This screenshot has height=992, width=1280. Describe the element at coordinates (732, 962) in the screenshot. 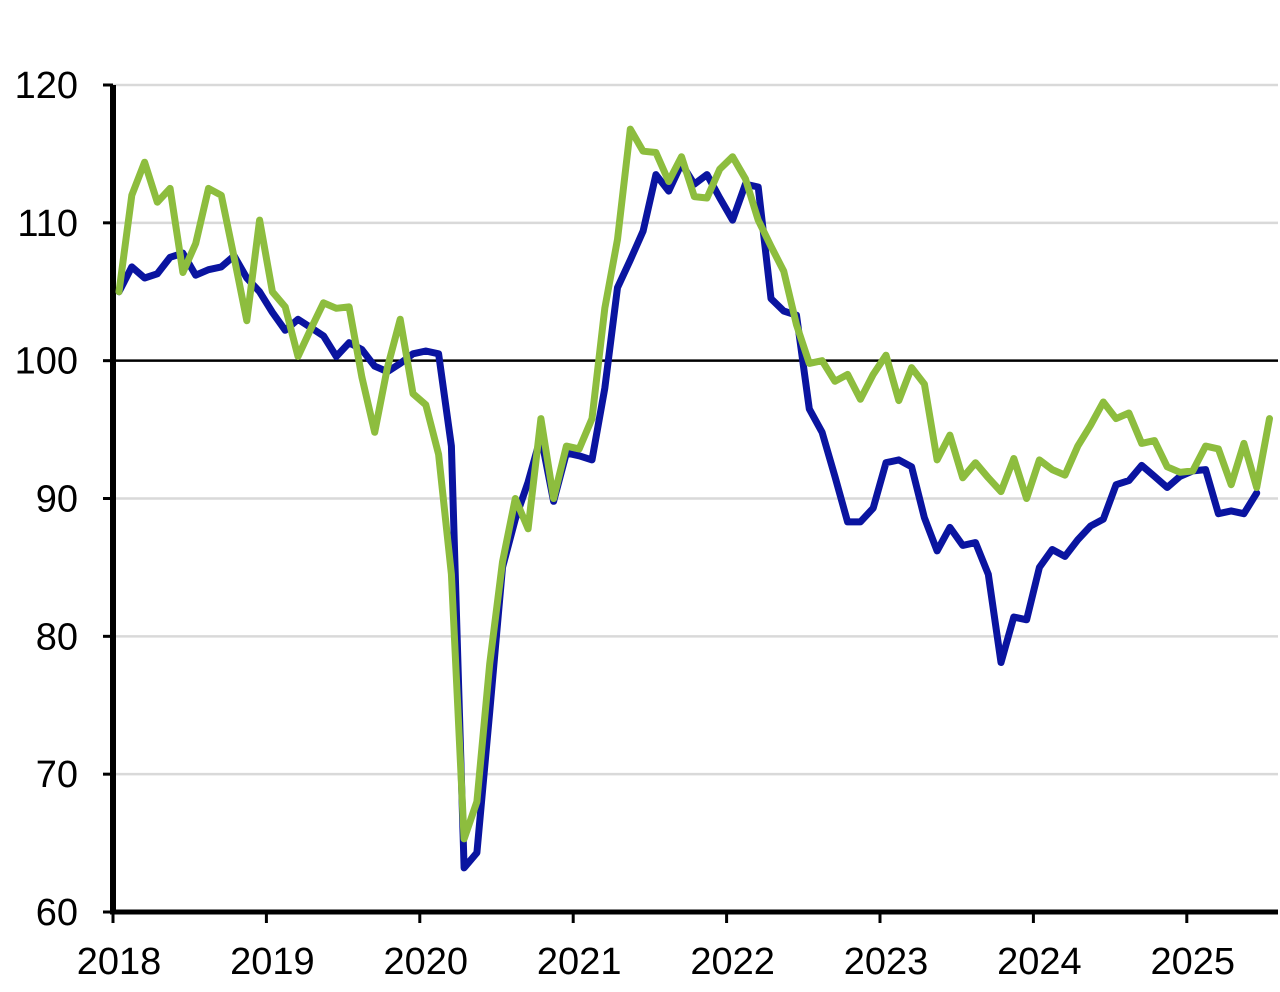

I see `x-tick-label: 2022` at that location.